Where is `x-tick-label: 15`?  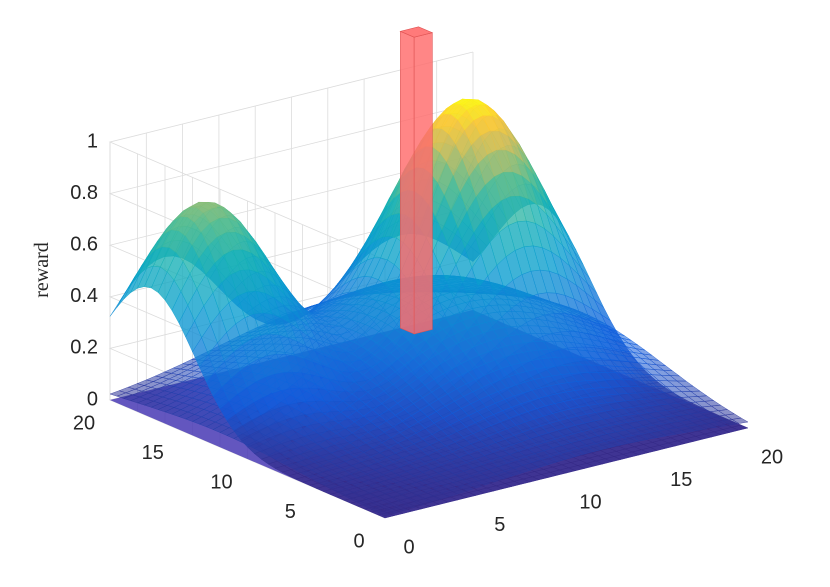 x-tick-label: 15 is located at coordinates (681, 480).